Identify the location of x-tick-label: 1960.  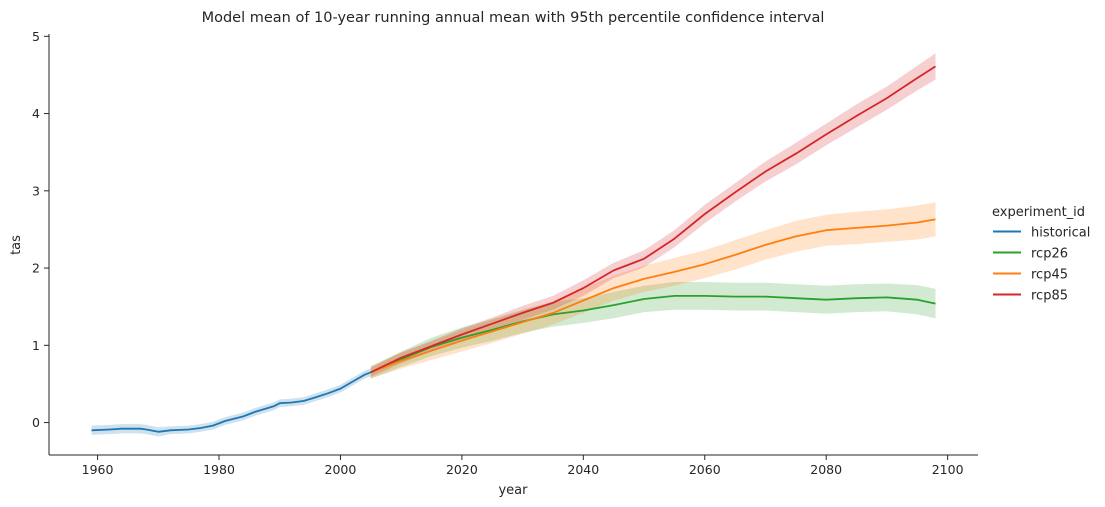
(98, 469).